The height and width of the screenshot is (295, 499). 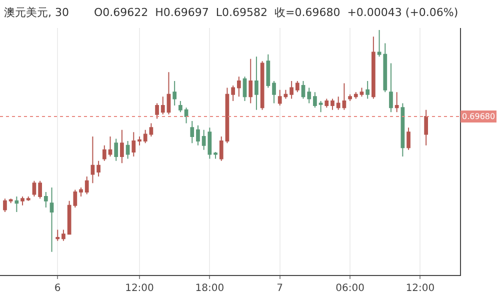 What do you see at coordinates (209, 288) in the screenshot?
I see `x-tick-label: 18:00` at bounding box center [209, 288].